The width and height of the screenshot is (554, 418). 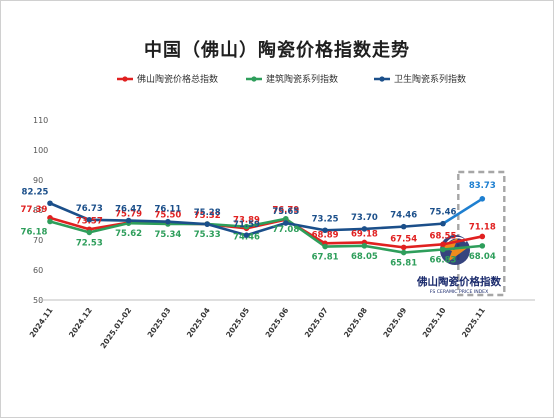 I want to click on data-label-s2-1: 76.18, so click(x=34, y=232).